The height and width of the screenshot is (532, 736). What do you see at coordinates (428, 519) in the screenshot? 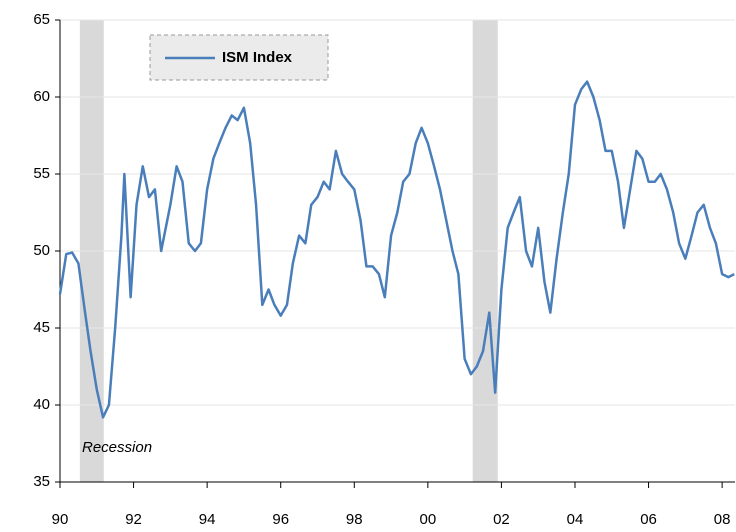
I see `x-tick-label: 00` at bounding box center [428, 519].